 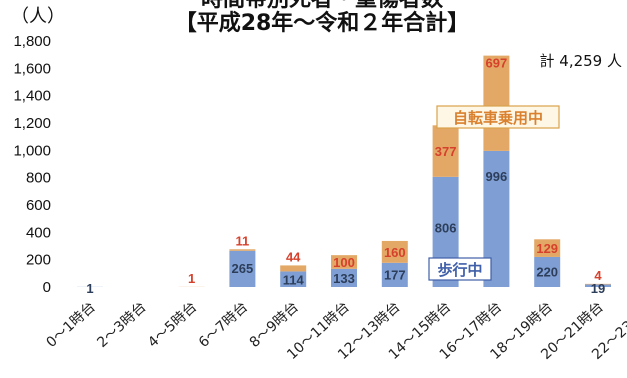 What do you see at coordinates (71, 325) in the screenshot?
I see `x-tick-label: 0～1時台` at bounding box center [71, 325].